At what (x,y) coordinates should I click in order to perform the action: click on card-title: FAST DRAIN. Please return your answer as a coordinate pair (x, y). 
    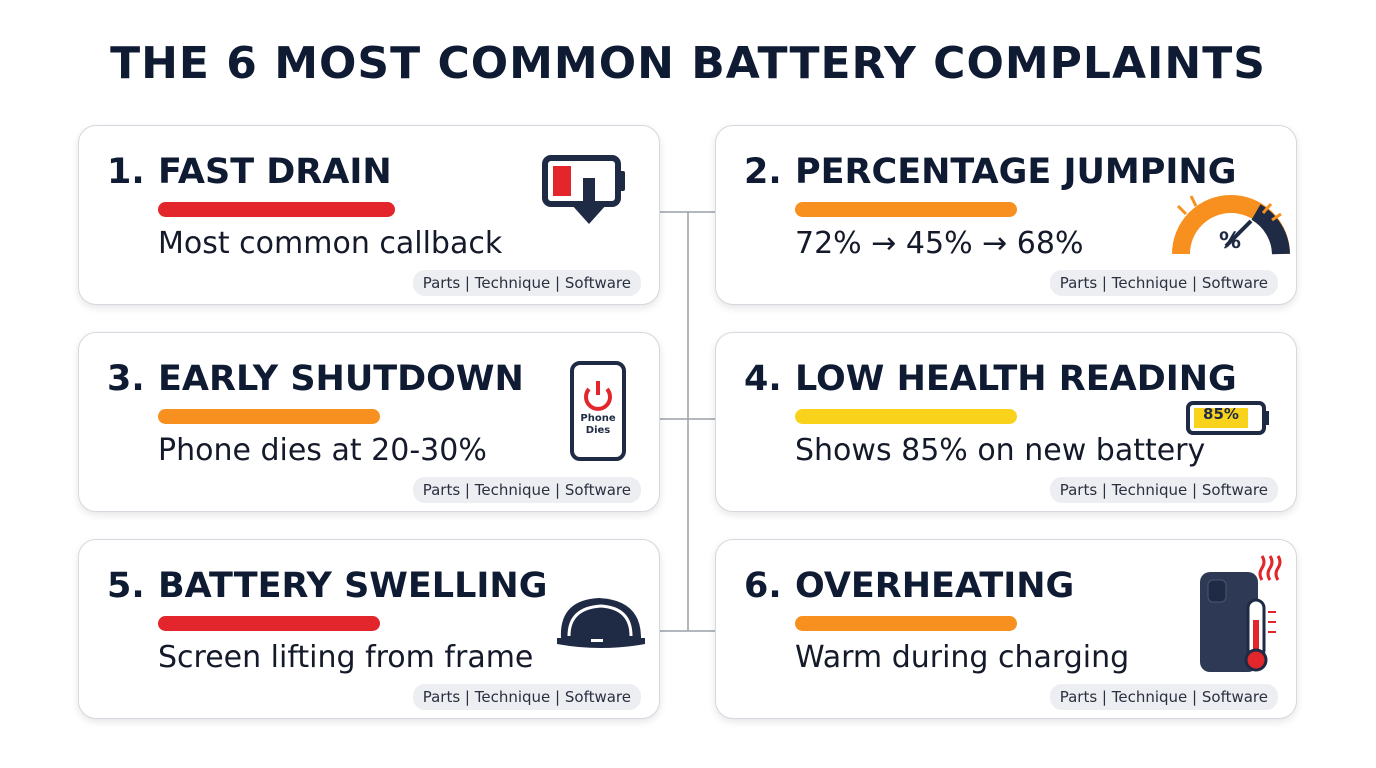
    Looking at the image, I should click on (275, 172).